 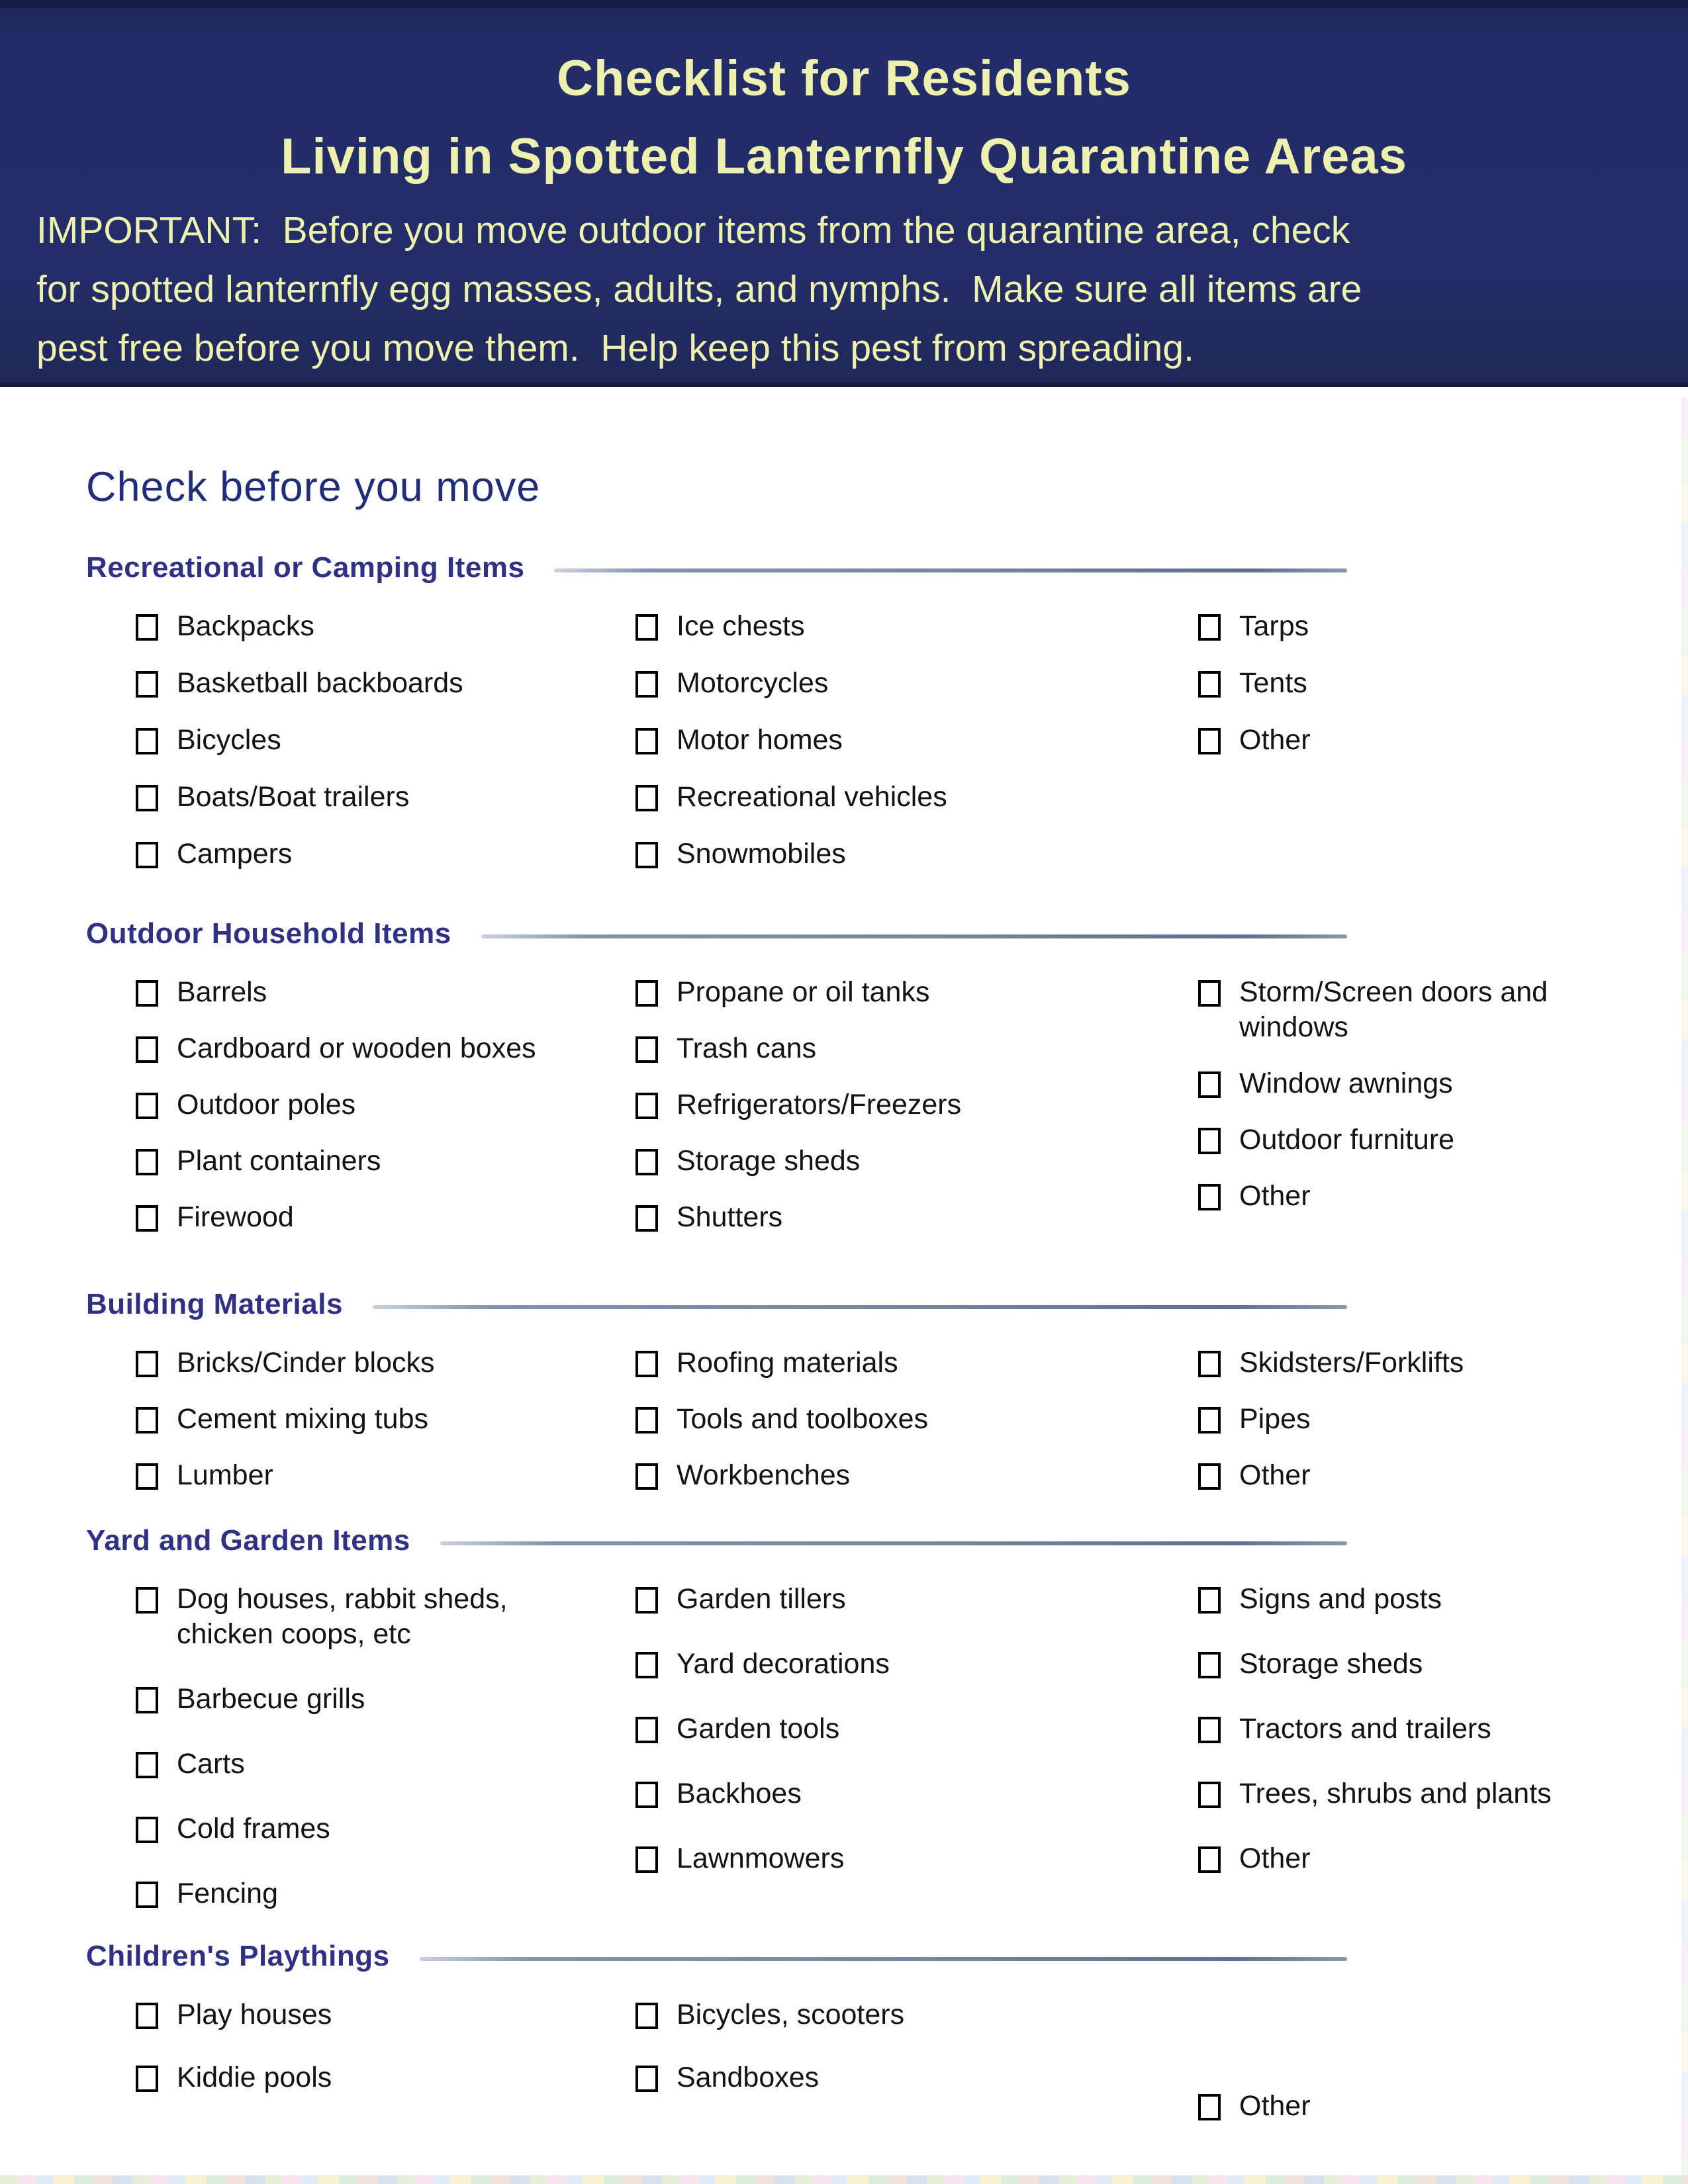 I want to click on checkbox-label: Garden tools, so click(x=758, y=1729).